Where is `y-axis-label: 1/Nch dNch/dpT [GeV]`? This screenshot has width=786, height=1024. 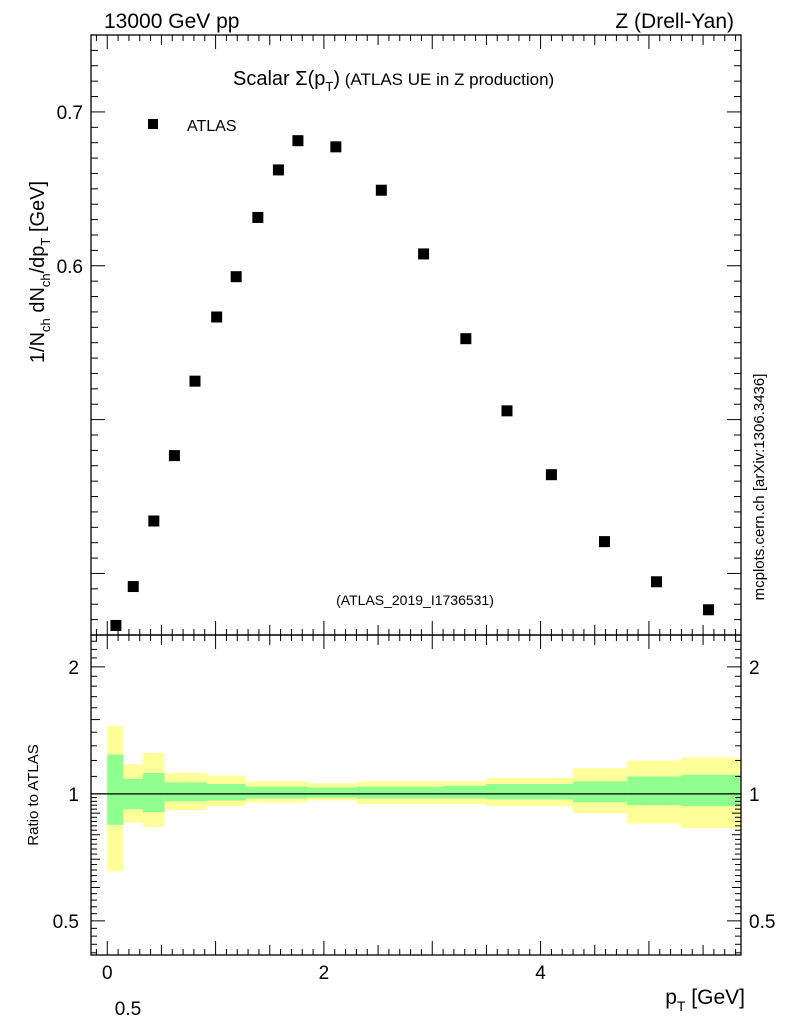 y-axis-label: 1/Nch dNch/dpT [GeV] is located at coordinates (40, 272).